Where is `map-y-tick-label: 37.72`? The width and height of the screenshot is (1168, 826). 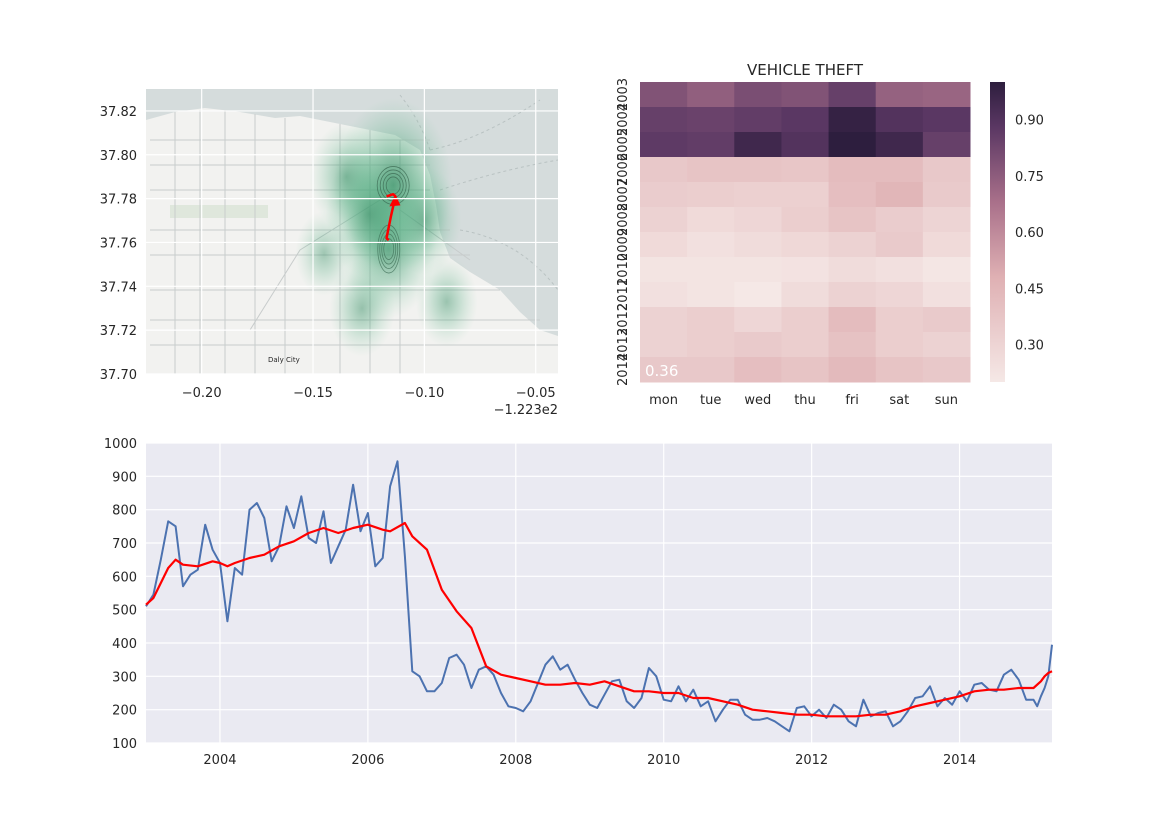
map-y-tick-label: 37.72 is located at coordinates (118, 331).